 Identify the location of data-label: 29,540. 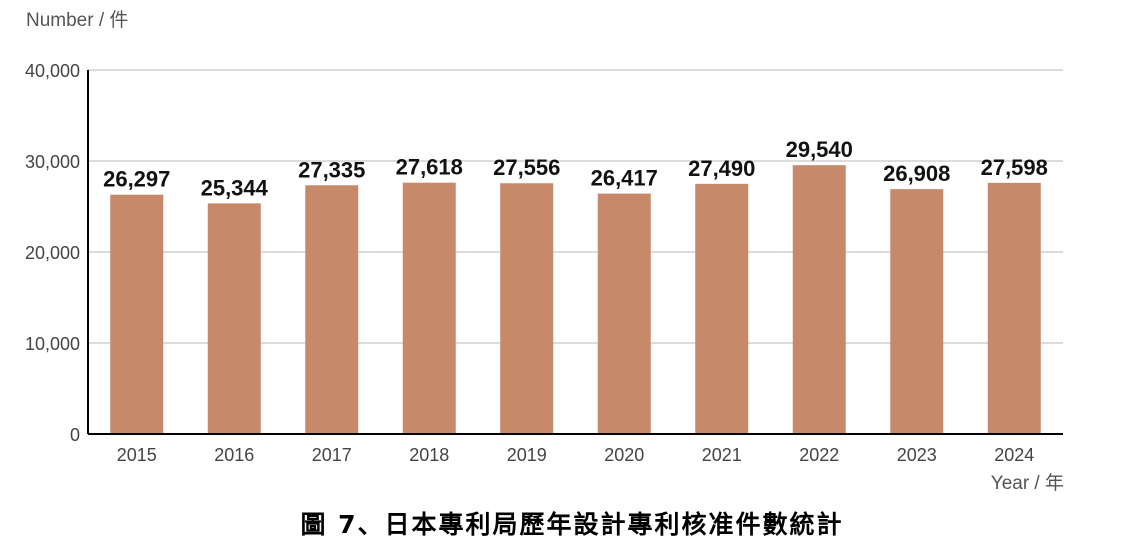
(819, 149).